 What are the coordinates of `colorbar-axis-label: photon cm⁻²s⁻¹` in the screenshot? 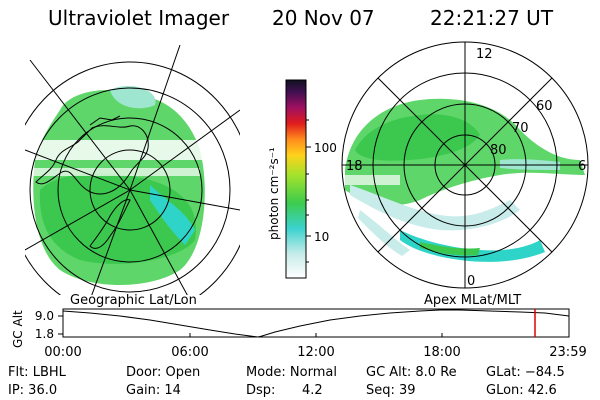 It's located at (274, 193).